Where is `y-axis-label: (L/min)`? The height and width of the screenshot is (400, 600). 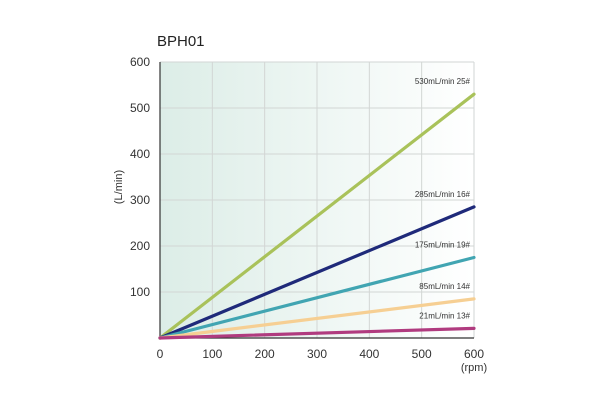
y-axis-label: (L/min) is located at coordinates (119, 187).